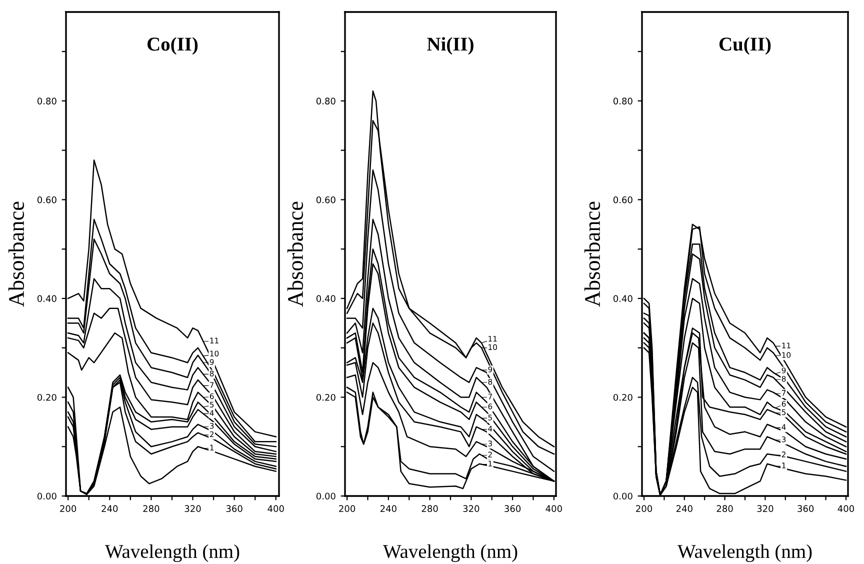  I want to click on text: Cu(II), so click(745, 46).